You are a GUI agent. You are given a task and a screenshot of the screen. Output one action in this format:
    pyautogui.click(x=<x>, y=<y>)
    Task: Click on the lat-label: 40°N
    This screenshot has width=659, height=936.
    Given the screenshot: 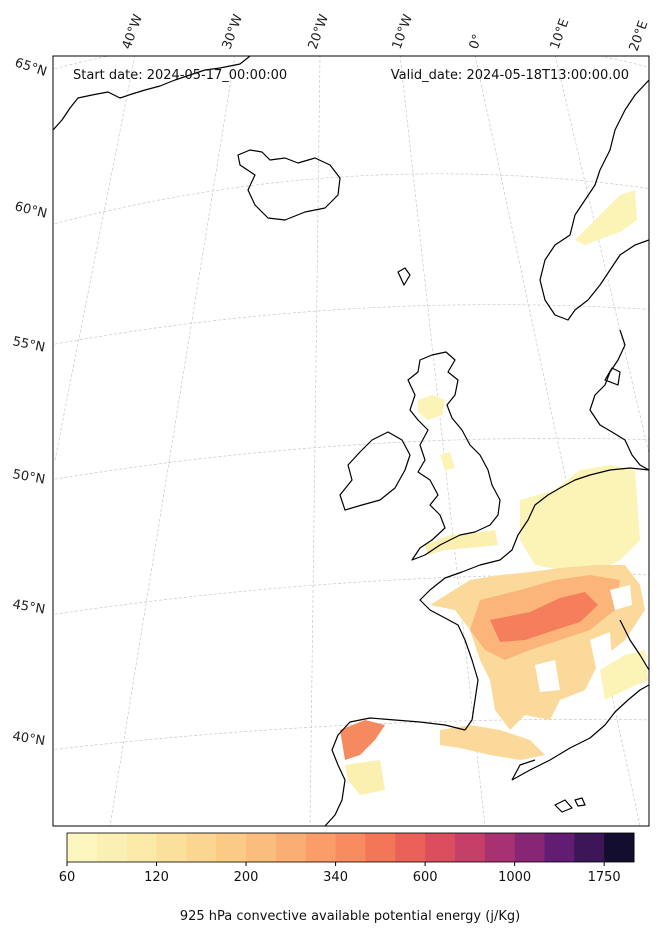 What is the action you would take?
    pyautogui.click(x=28, y=739)
    